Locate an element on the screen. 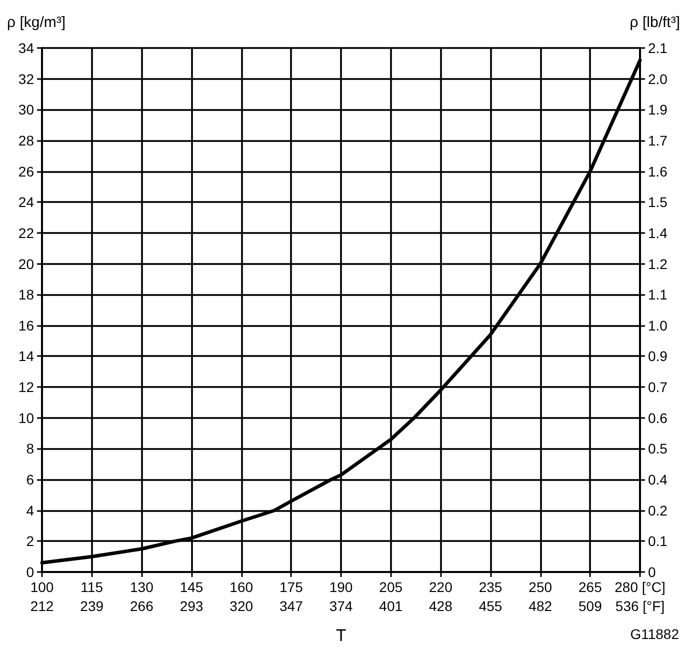 The width and height of the screenshot is (689, 653). y2-tick-label: 1.9 is located at coordinates (658, 110).